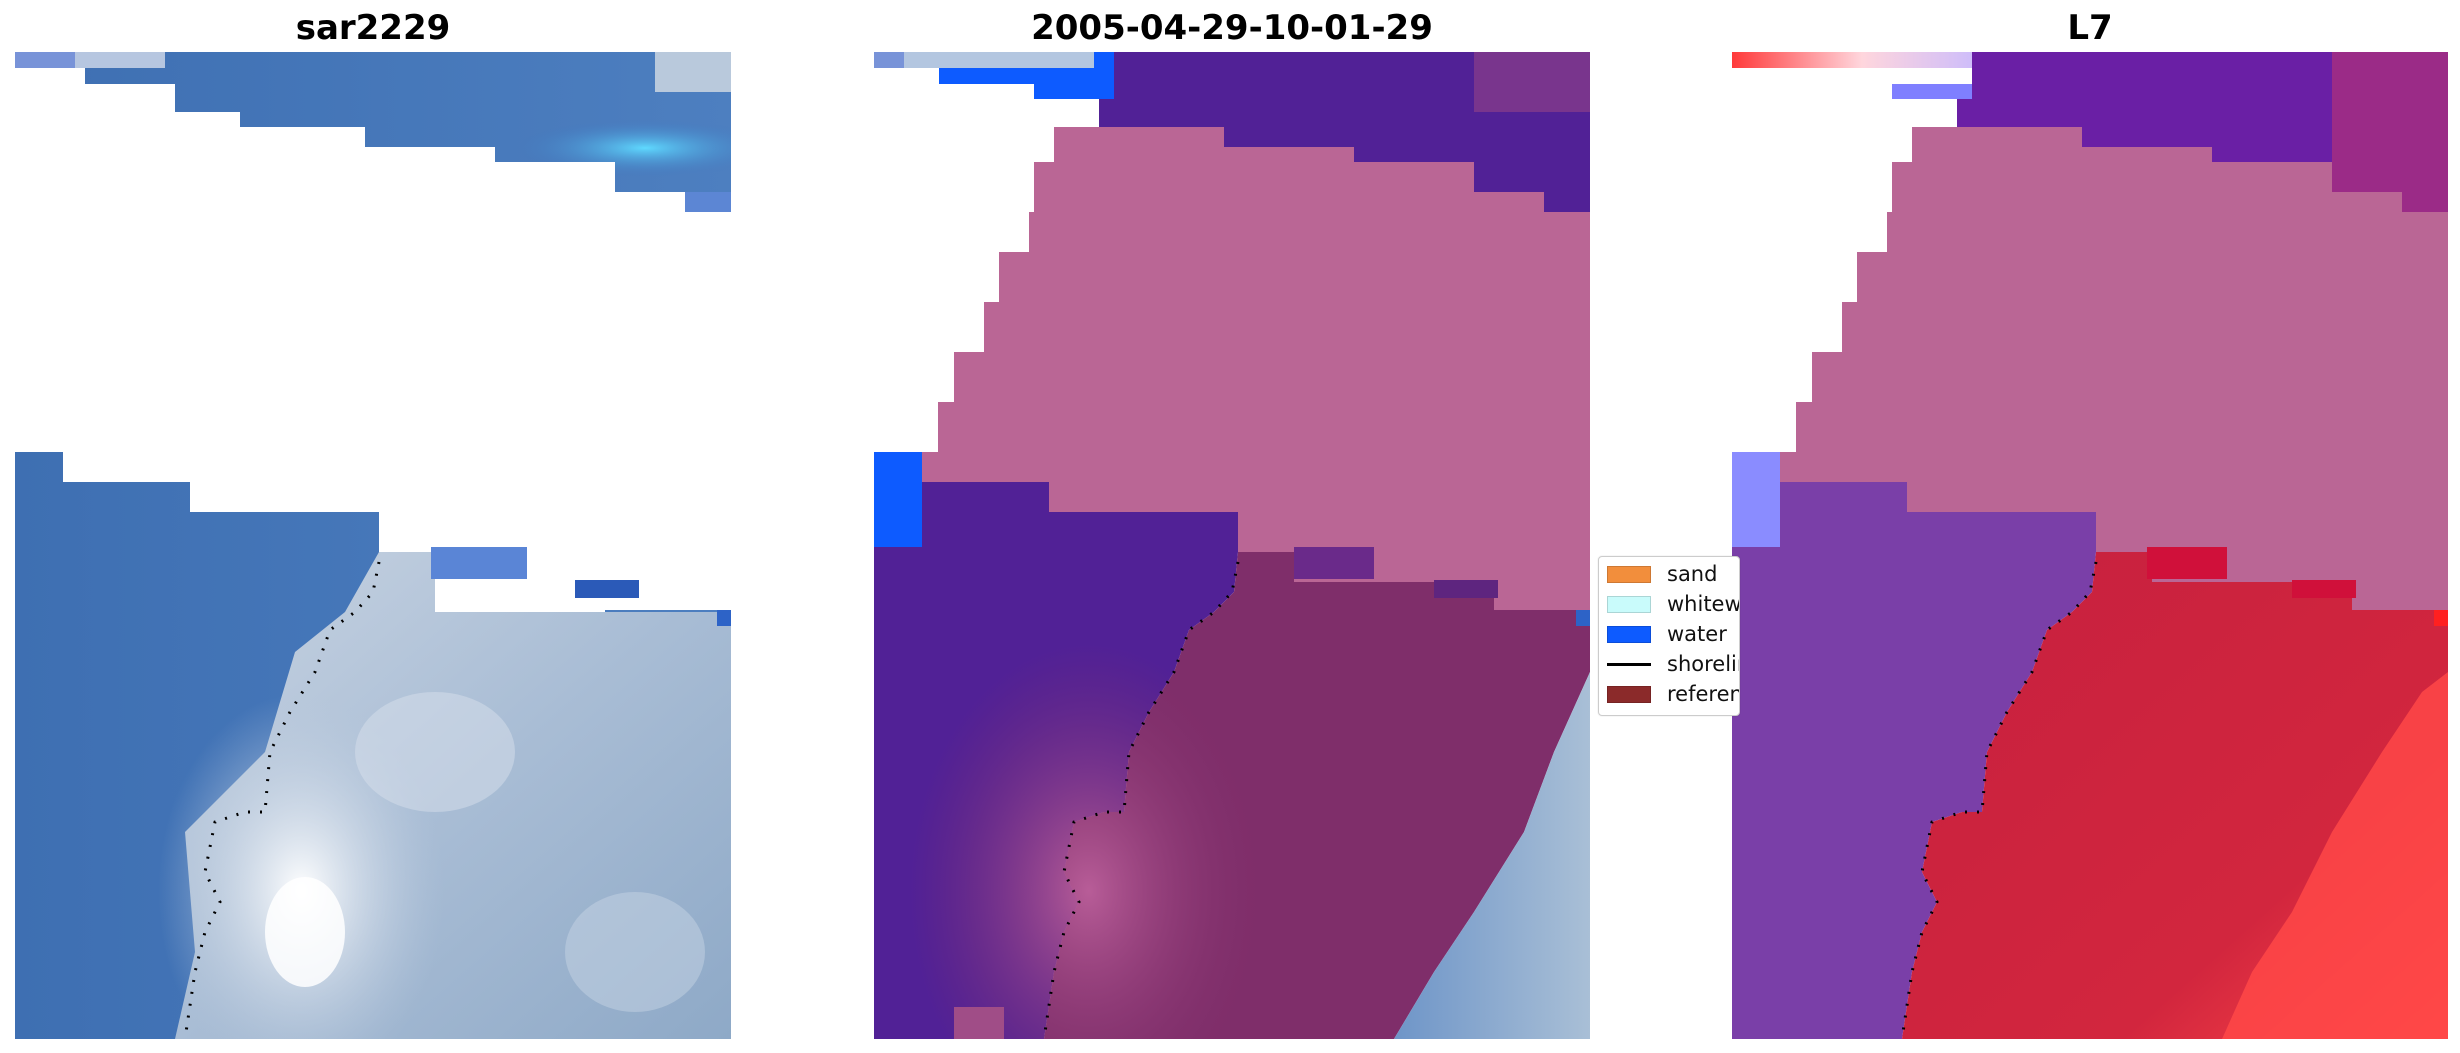  I want to click on legend-item-water: water, so click(1673, 634).